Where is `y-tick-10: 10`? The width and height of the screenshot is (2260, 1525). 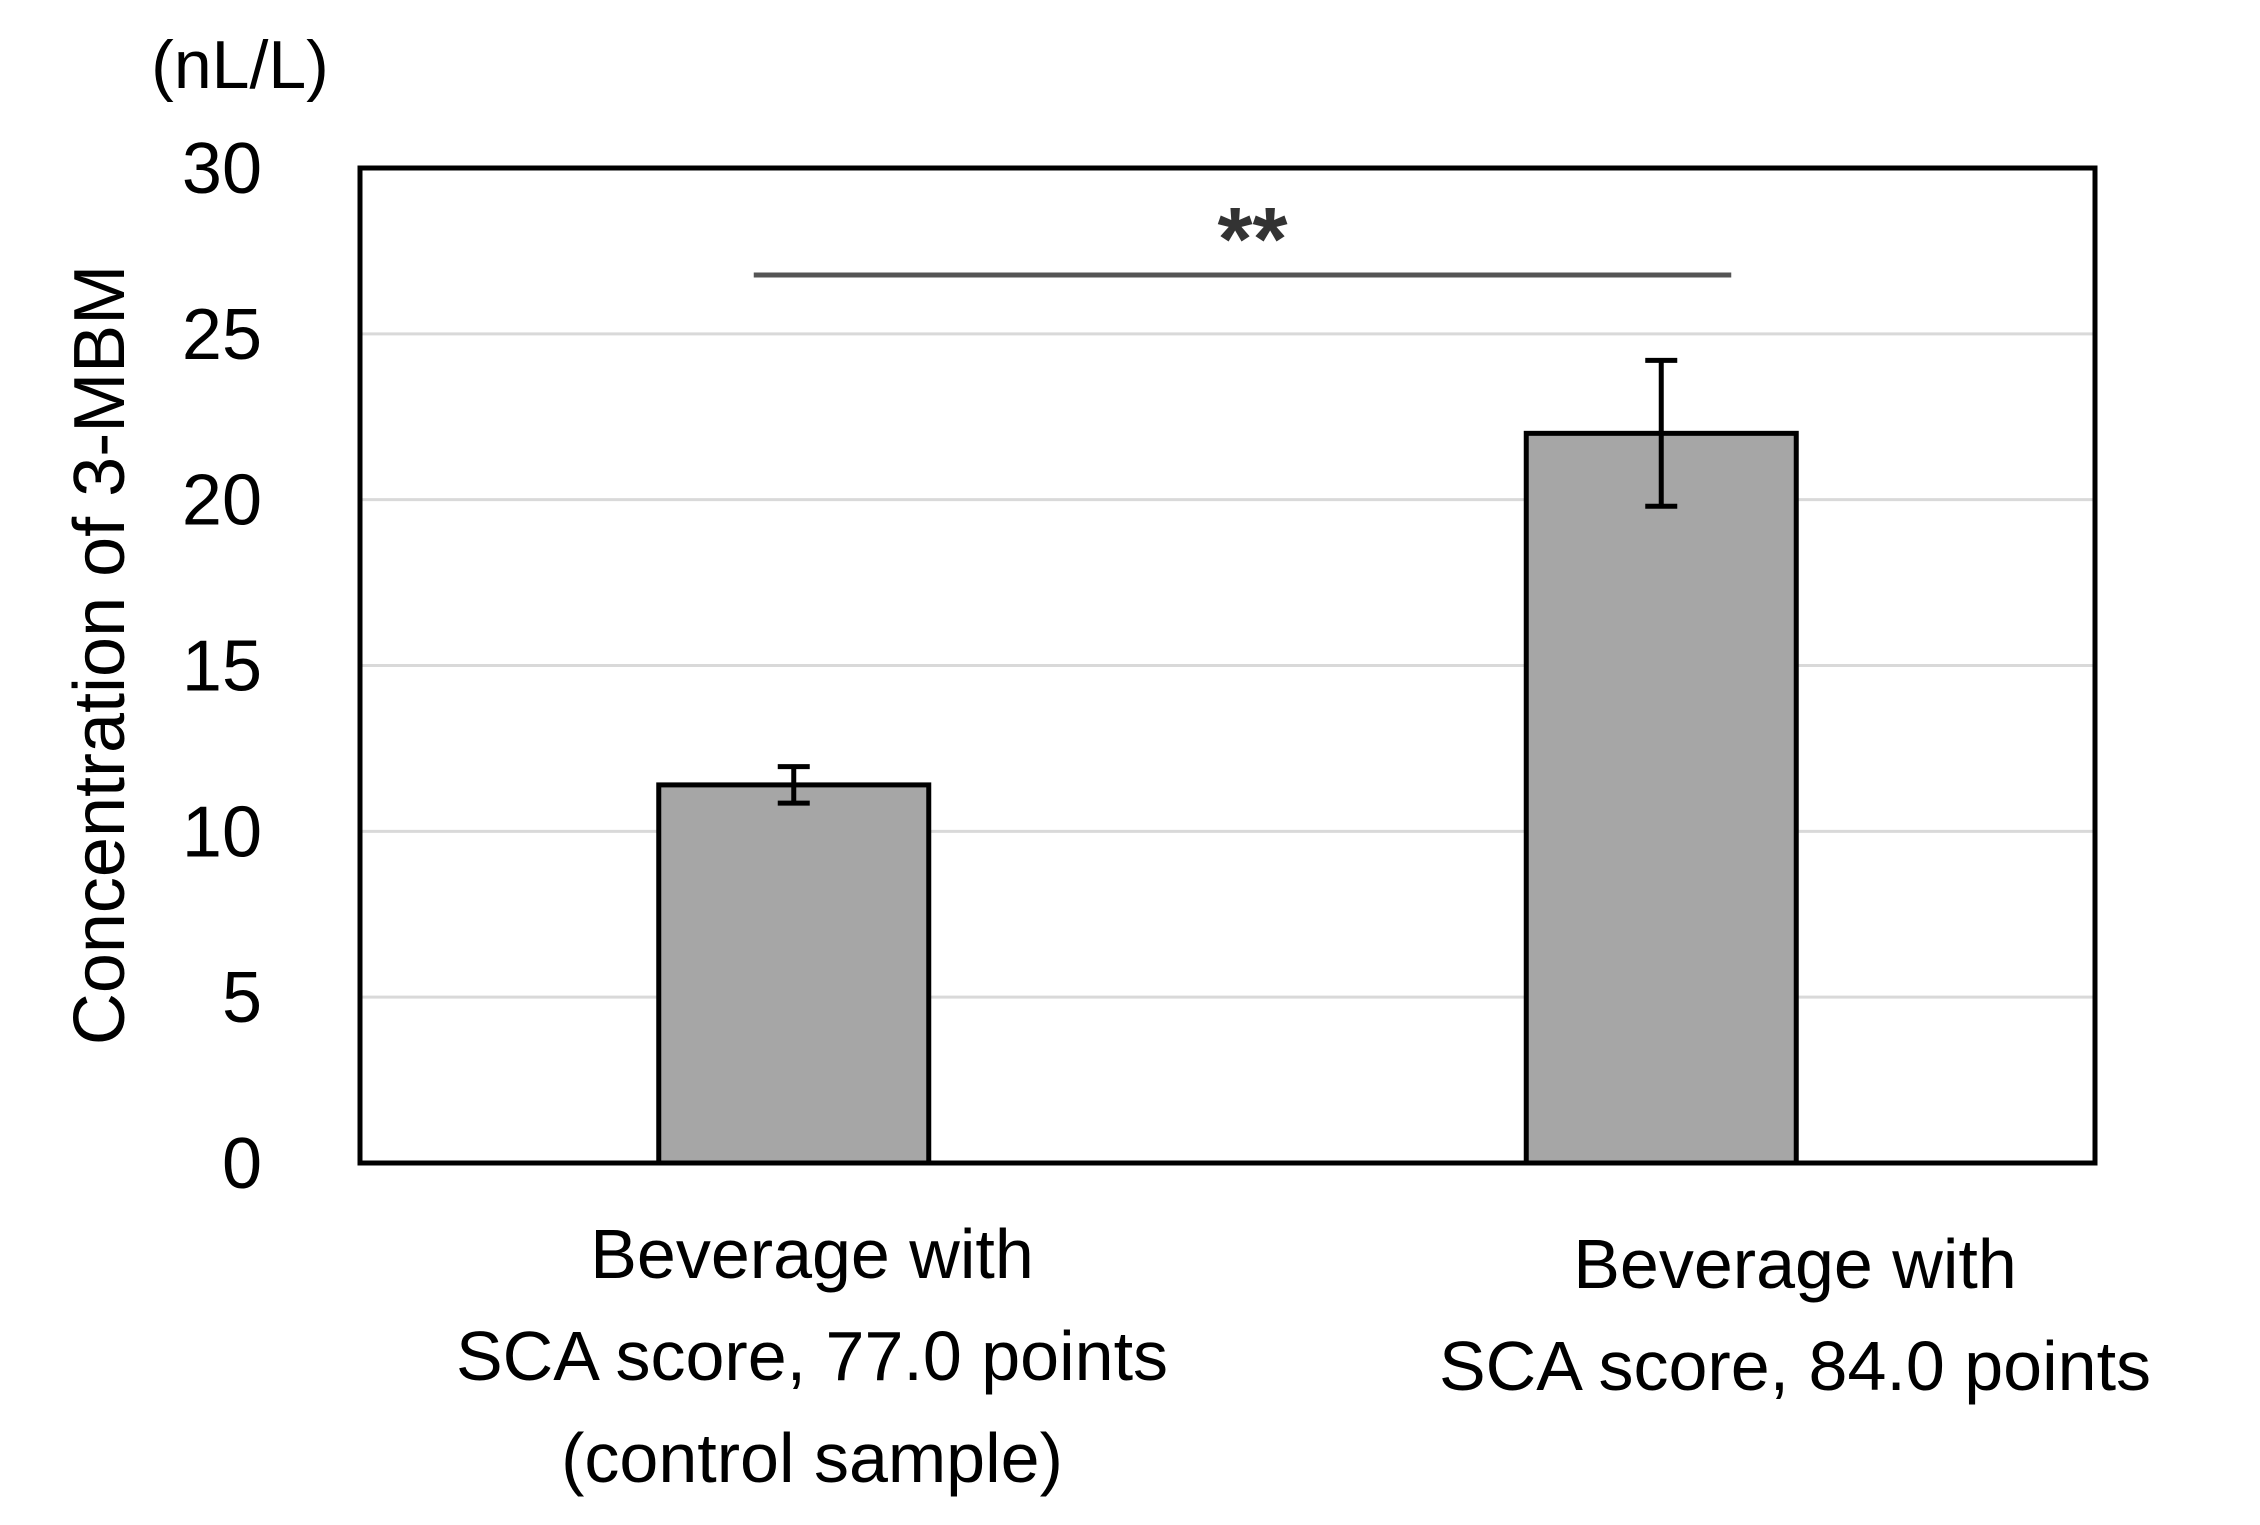 y-tick-10: 10 is located at coordinates (222, 832).